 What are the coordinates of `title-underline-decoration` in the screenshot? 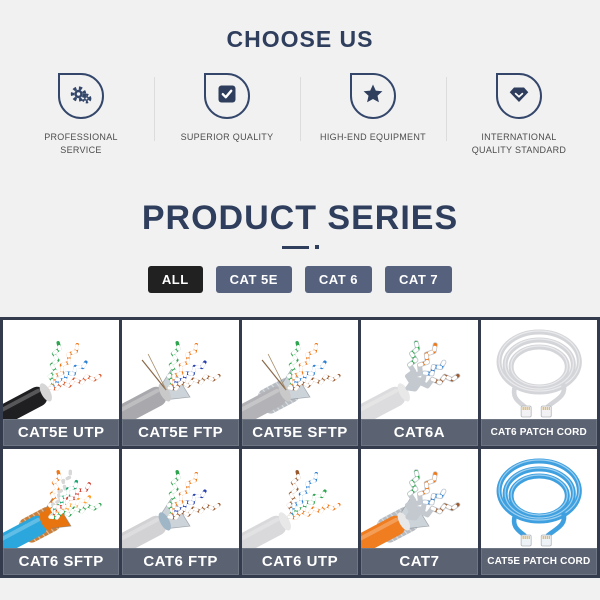 It's located at (300, 247).